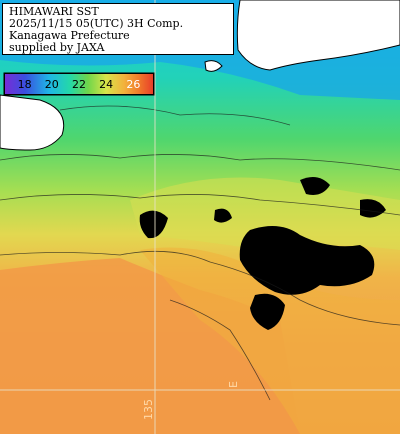 The width and height of the screenshot is (400, 434). What do you see at coordinates (51, 84) in the screenshot?
I see `colorbar-tick-20: 20` at bounding box center [51, 84].